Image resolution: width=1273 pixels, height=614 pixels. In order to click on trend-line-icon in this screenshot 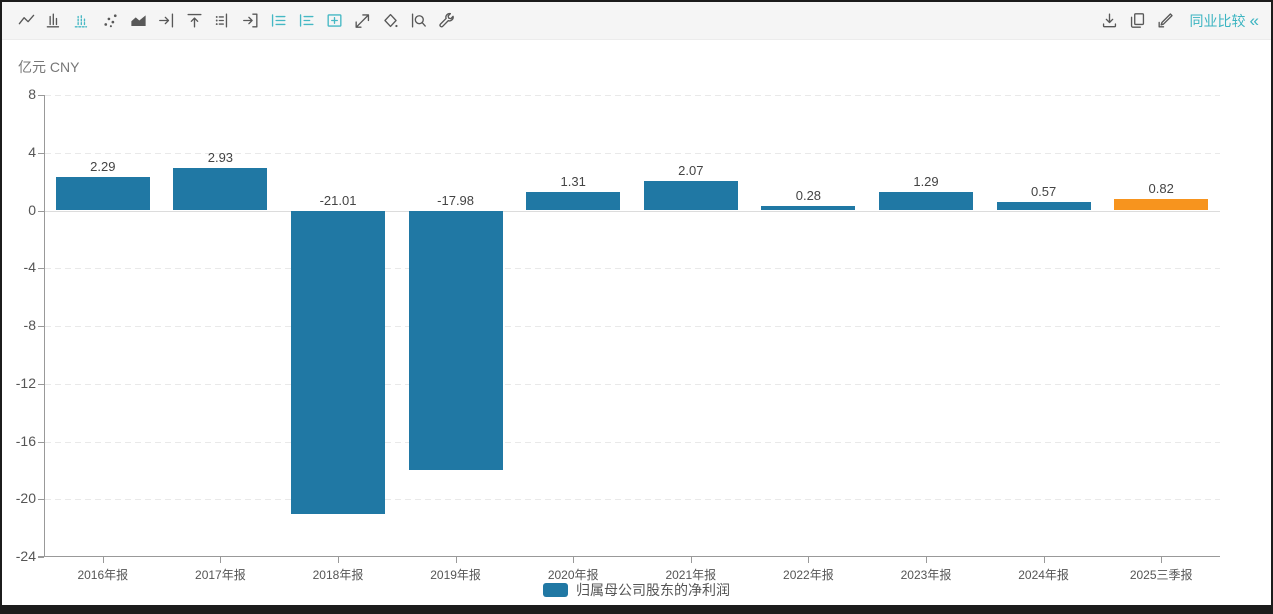, I will do `click(361, 21)`.